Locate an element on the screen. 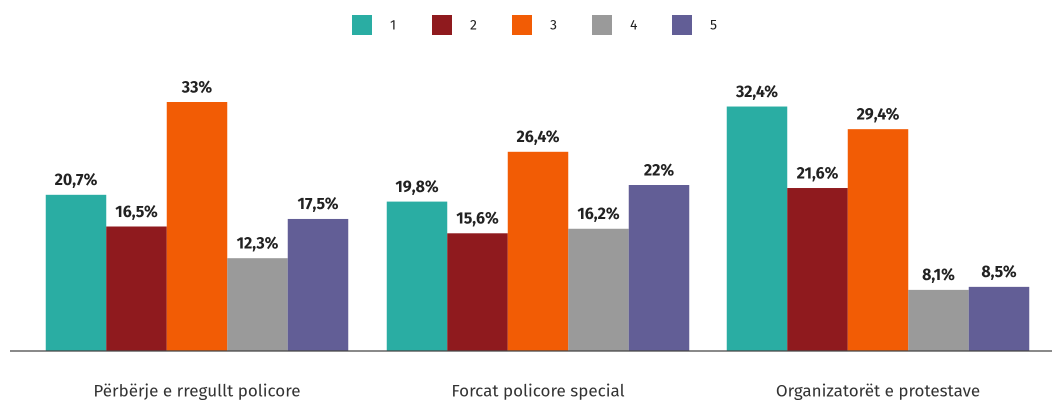 Image resolution: width=1052 pixels, height=406 pixels. value-label: 15,6% is located at coordinates (477, 219).